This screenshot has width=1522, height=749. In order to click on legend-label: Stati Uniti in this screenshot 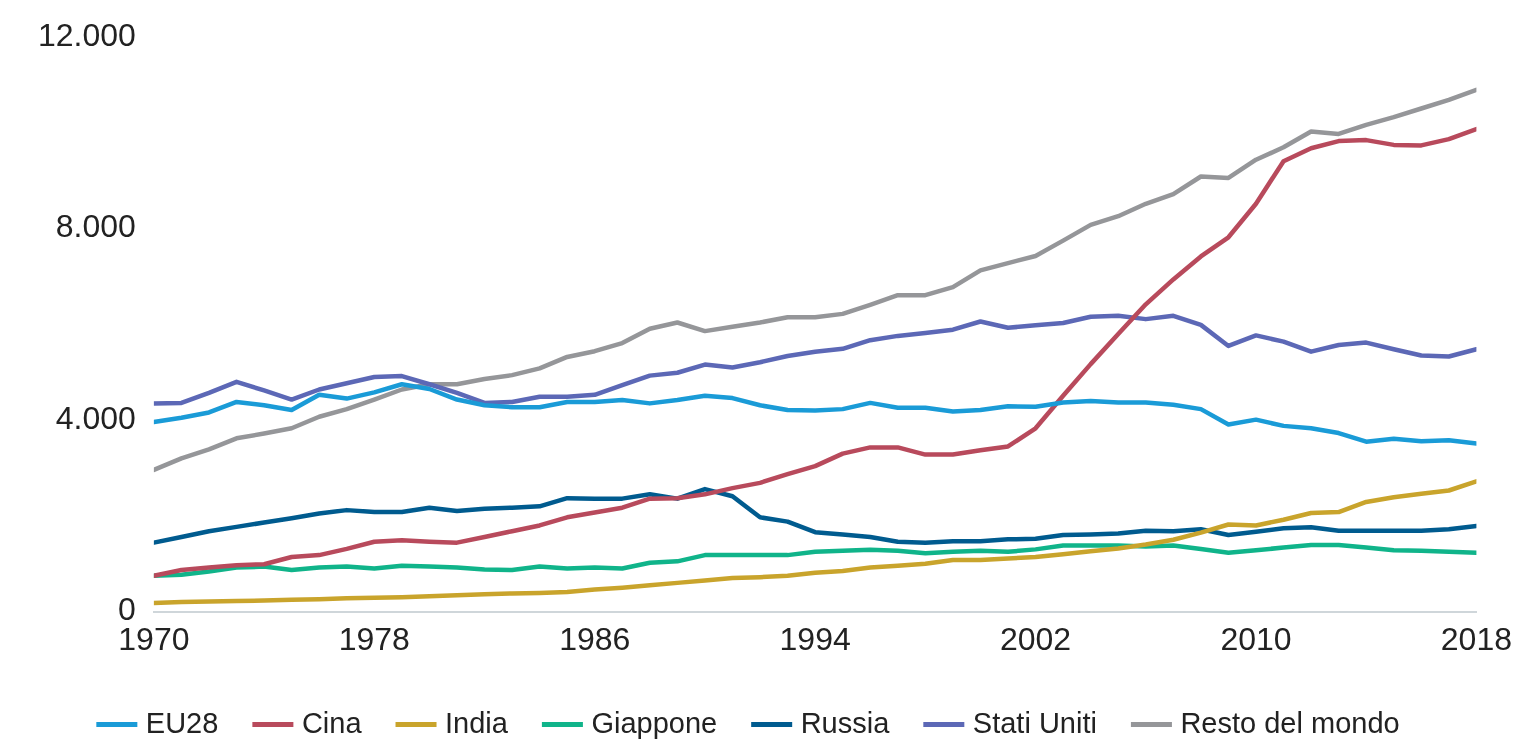, I will do `click(1034, 722)`.